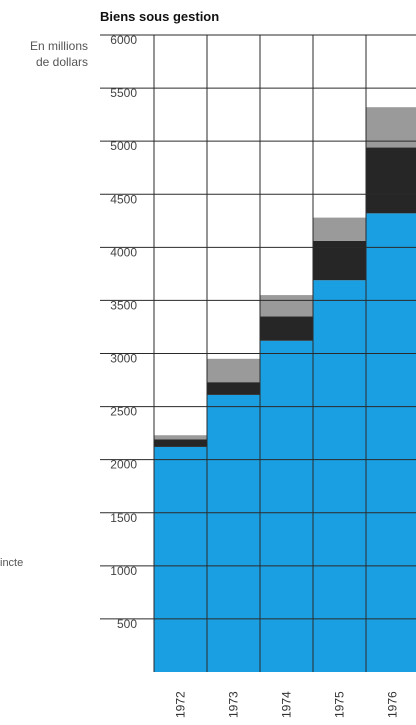 This screenshot has width=416, height=725. What do you see at coordinates (159, 16) in the screenshot?
I see `chart-title: Biens sous gestion` at bounding box center [159, 16].